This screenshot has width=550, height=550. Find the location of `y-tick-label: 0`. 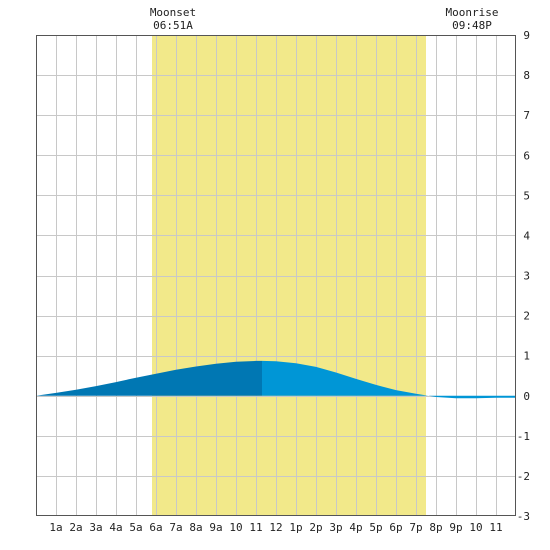

y-tick-label: 0 is located at coordinates (526, 396).